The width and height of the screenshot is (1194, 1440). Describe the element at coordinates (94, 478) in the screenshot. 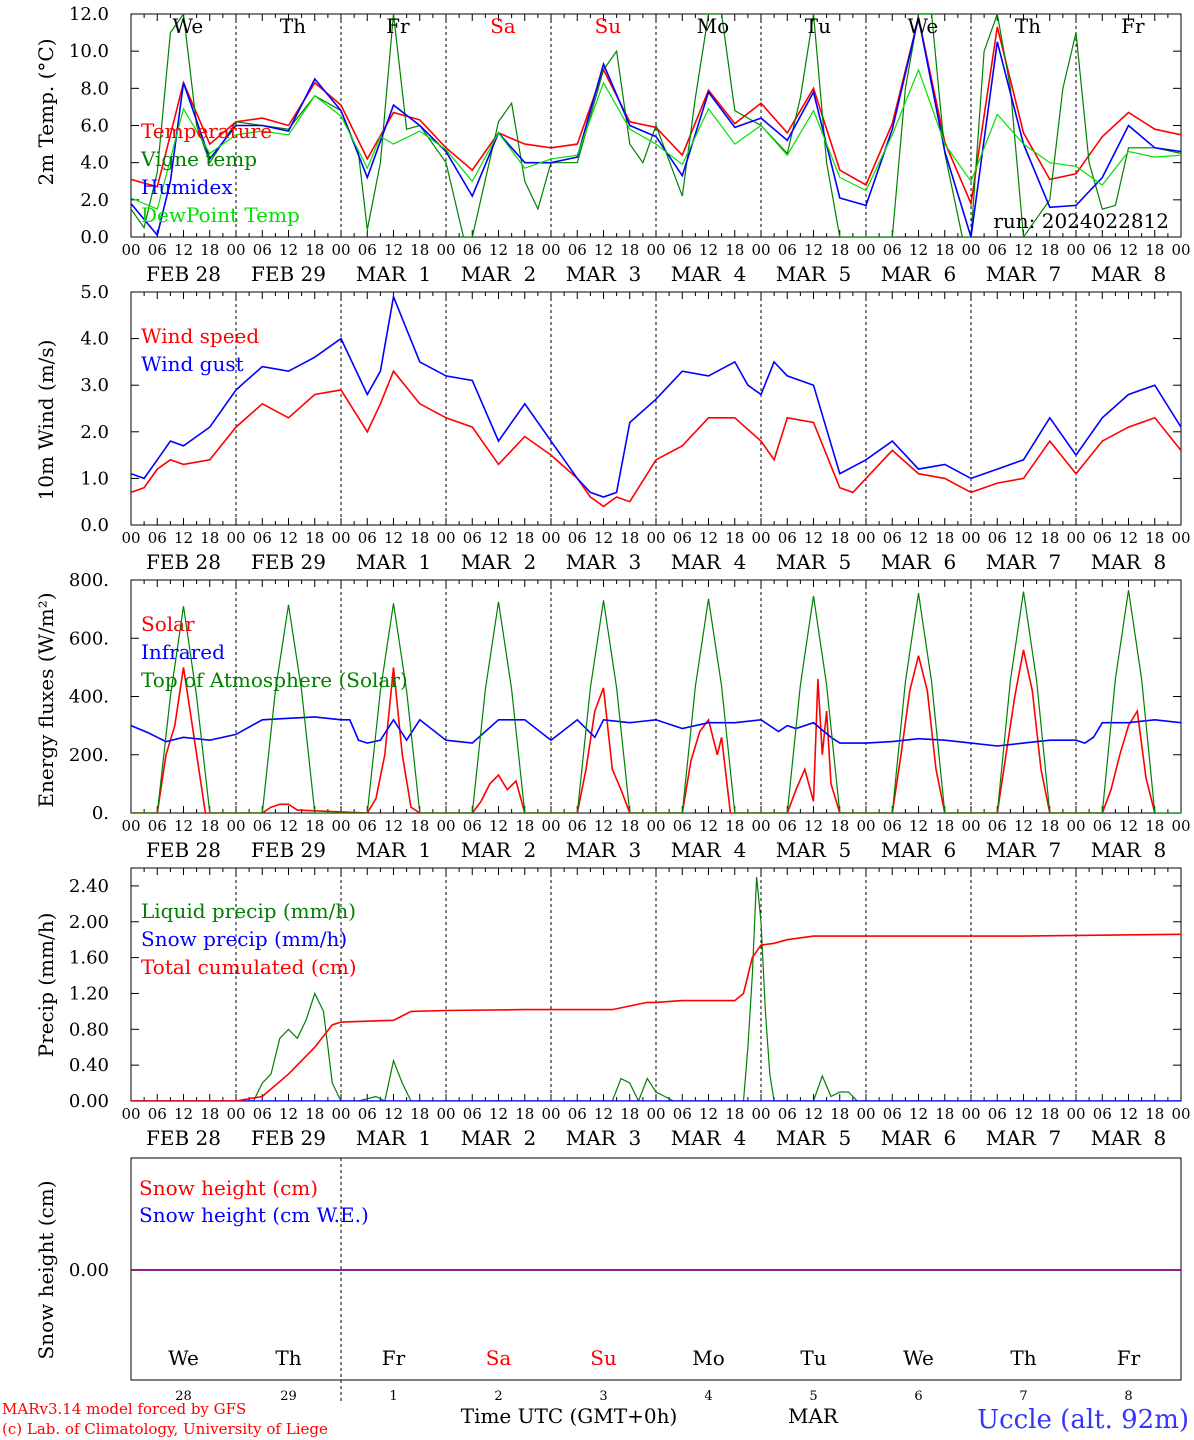

I see `y-tick-label: 1.0` at that location.